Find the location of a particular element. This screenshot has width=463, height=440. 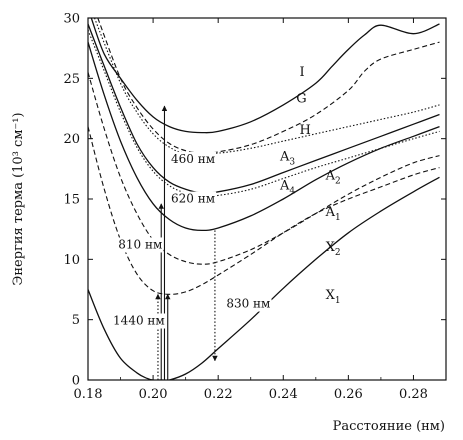

transition-label: 460 нм is located at coordinates (193, 159).